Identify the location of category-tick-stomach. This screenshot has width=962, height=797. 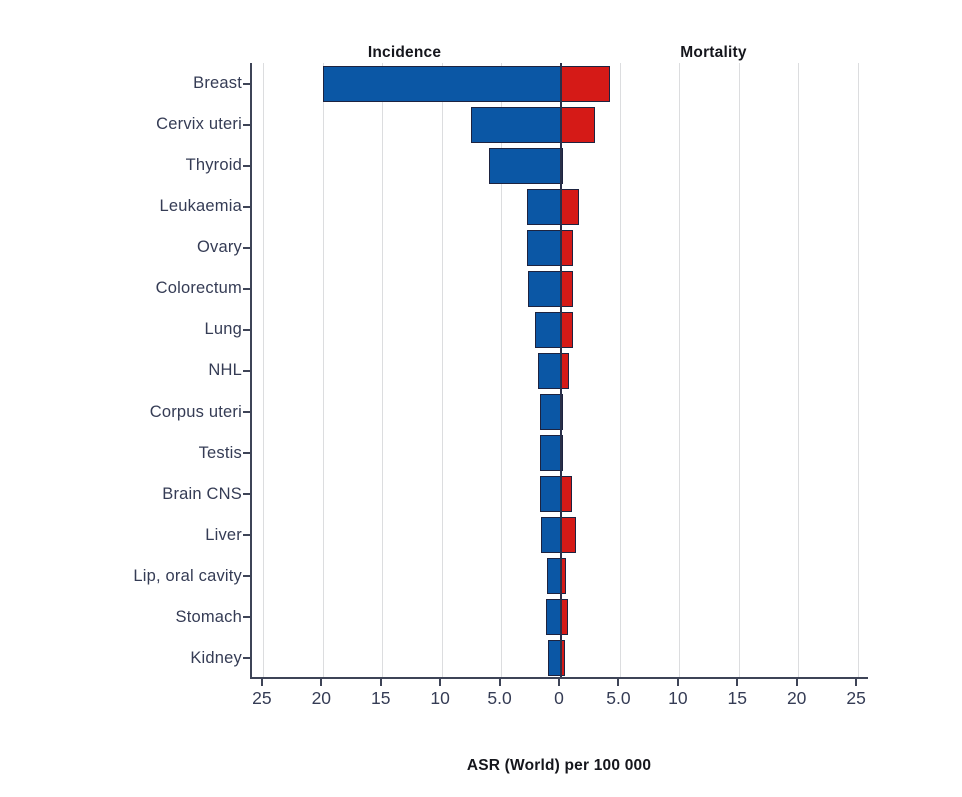
(246, 617).